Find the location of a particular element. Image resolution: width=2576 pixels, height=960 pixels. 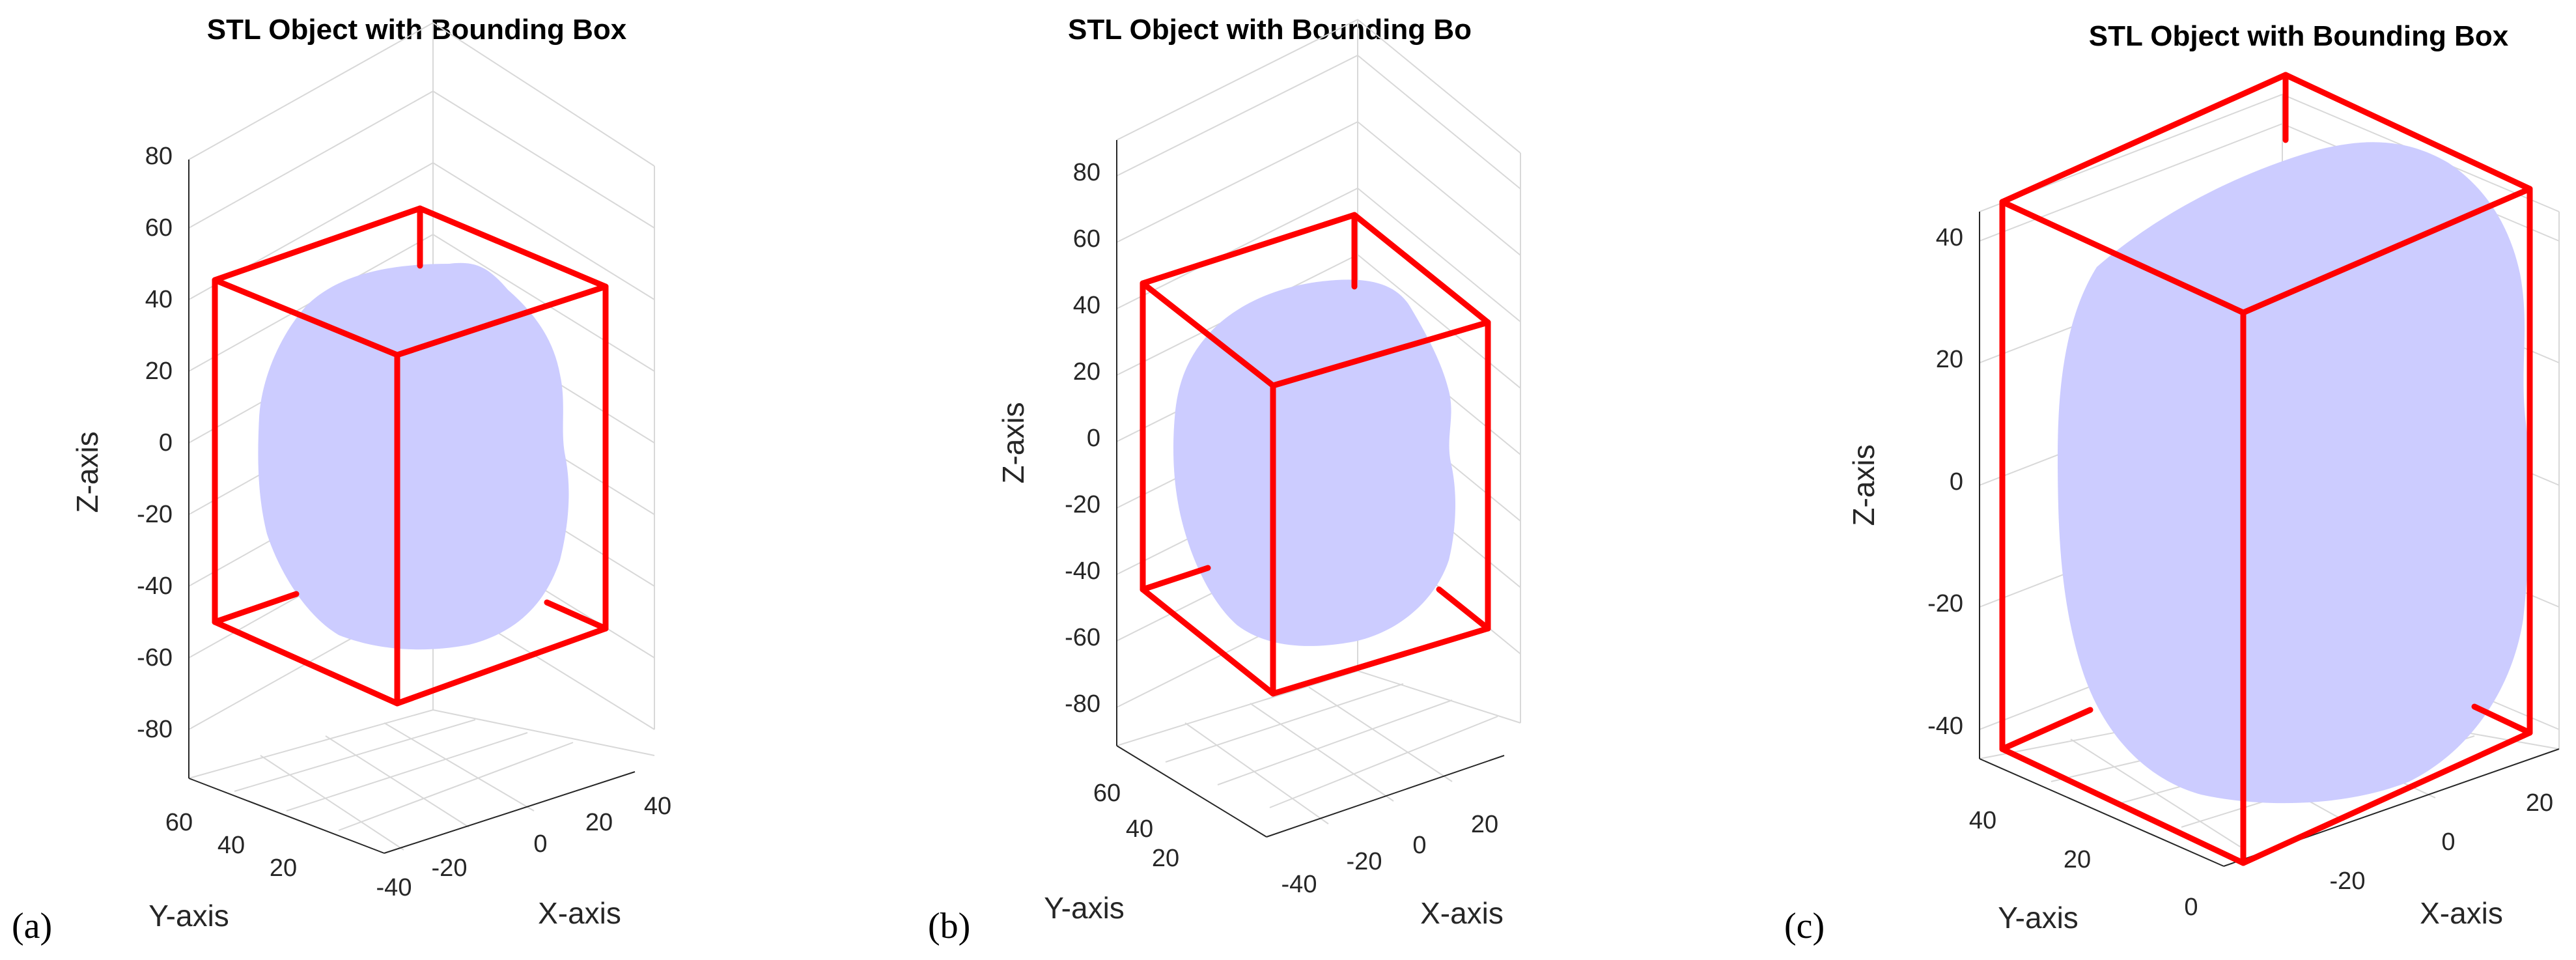

panel-c-y-ticks: 40 20 0 is located at coordinates (2084, 864).